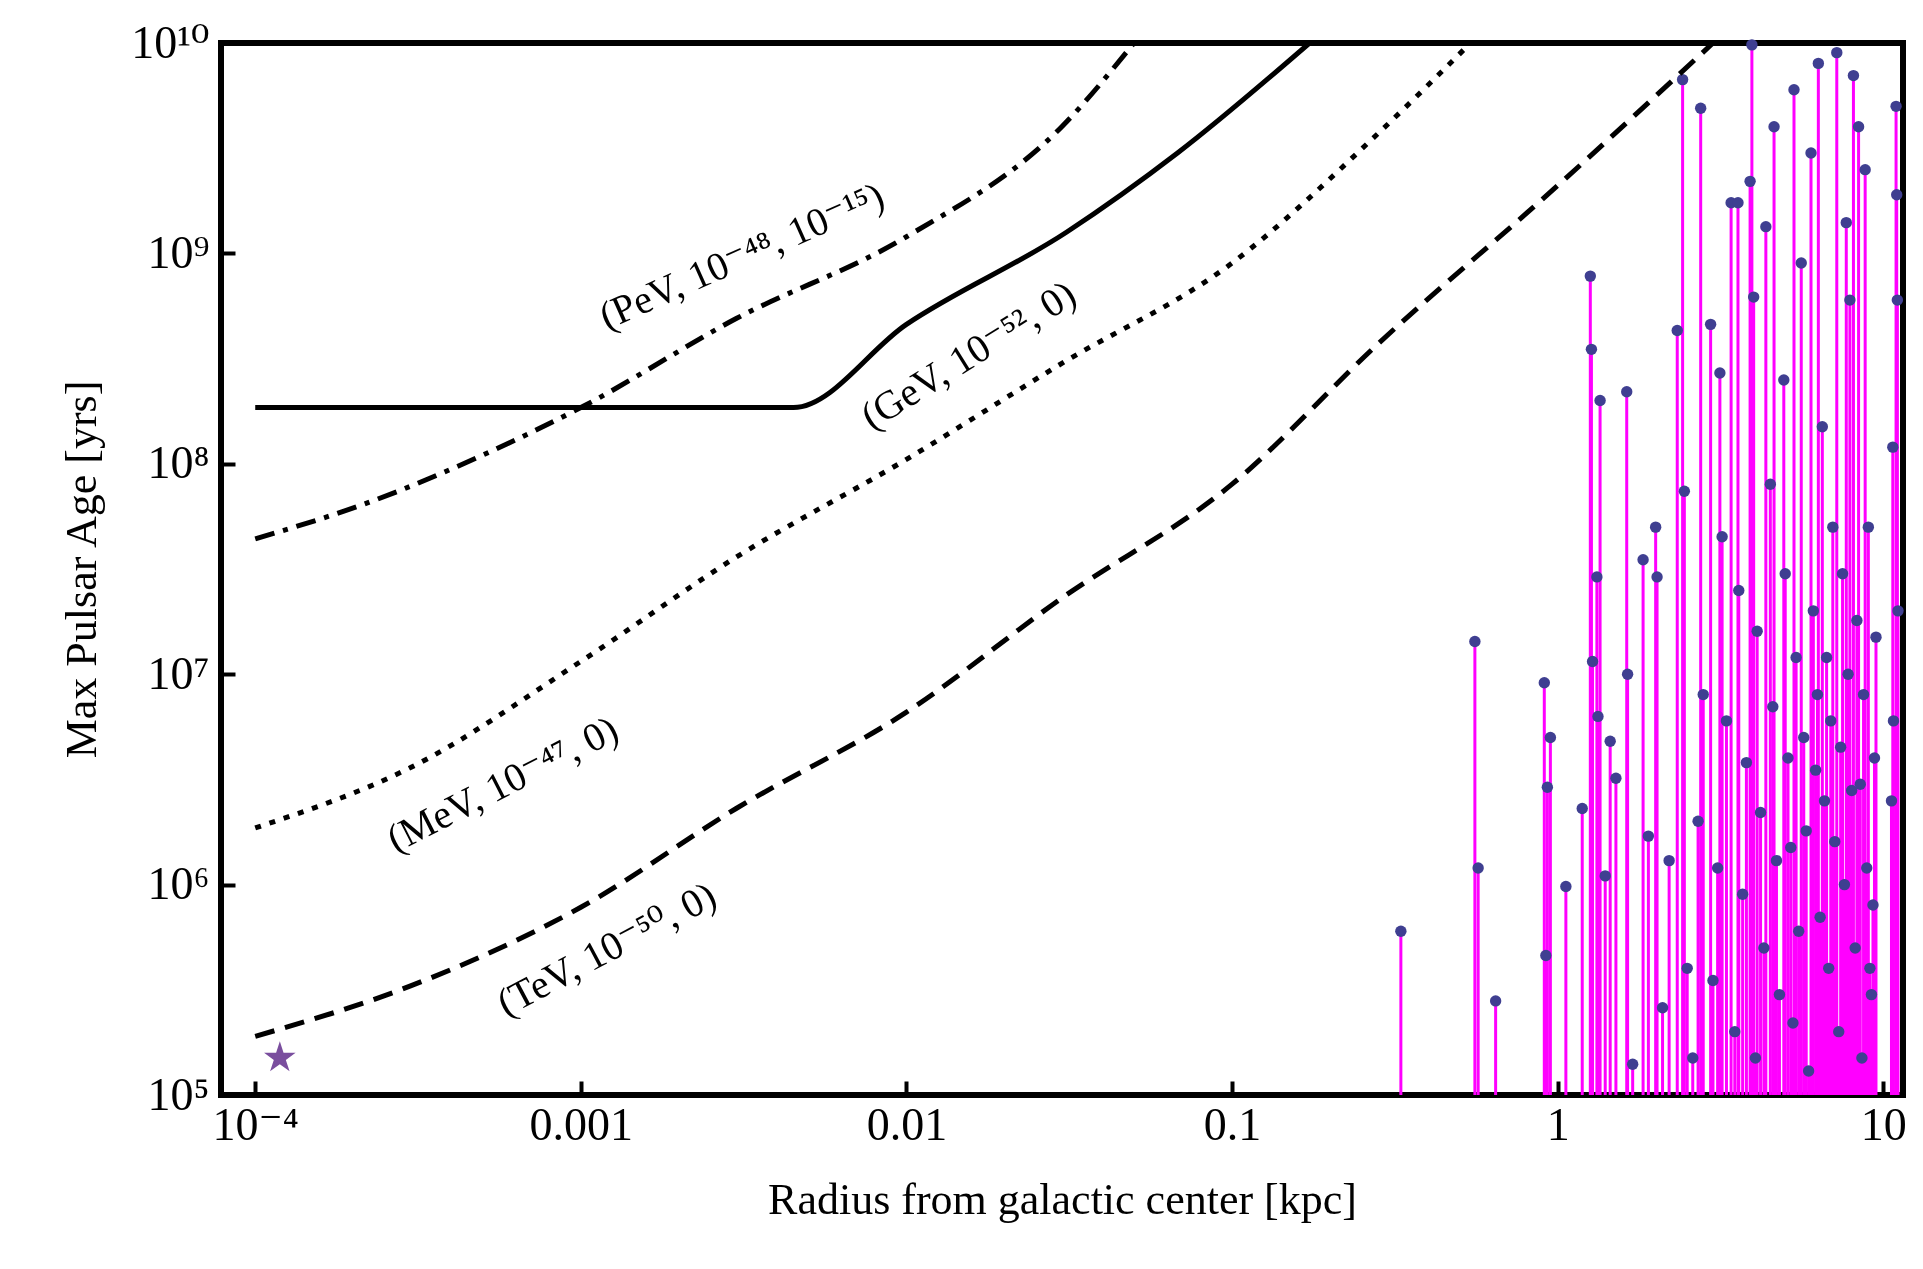 The height and width of the screenshot is (1269, 1923). What do you see at coordinates (1232, 1124) in the screenshot?
I see `x-tick-label: 0.1` at bounding box center [1232, 1124].